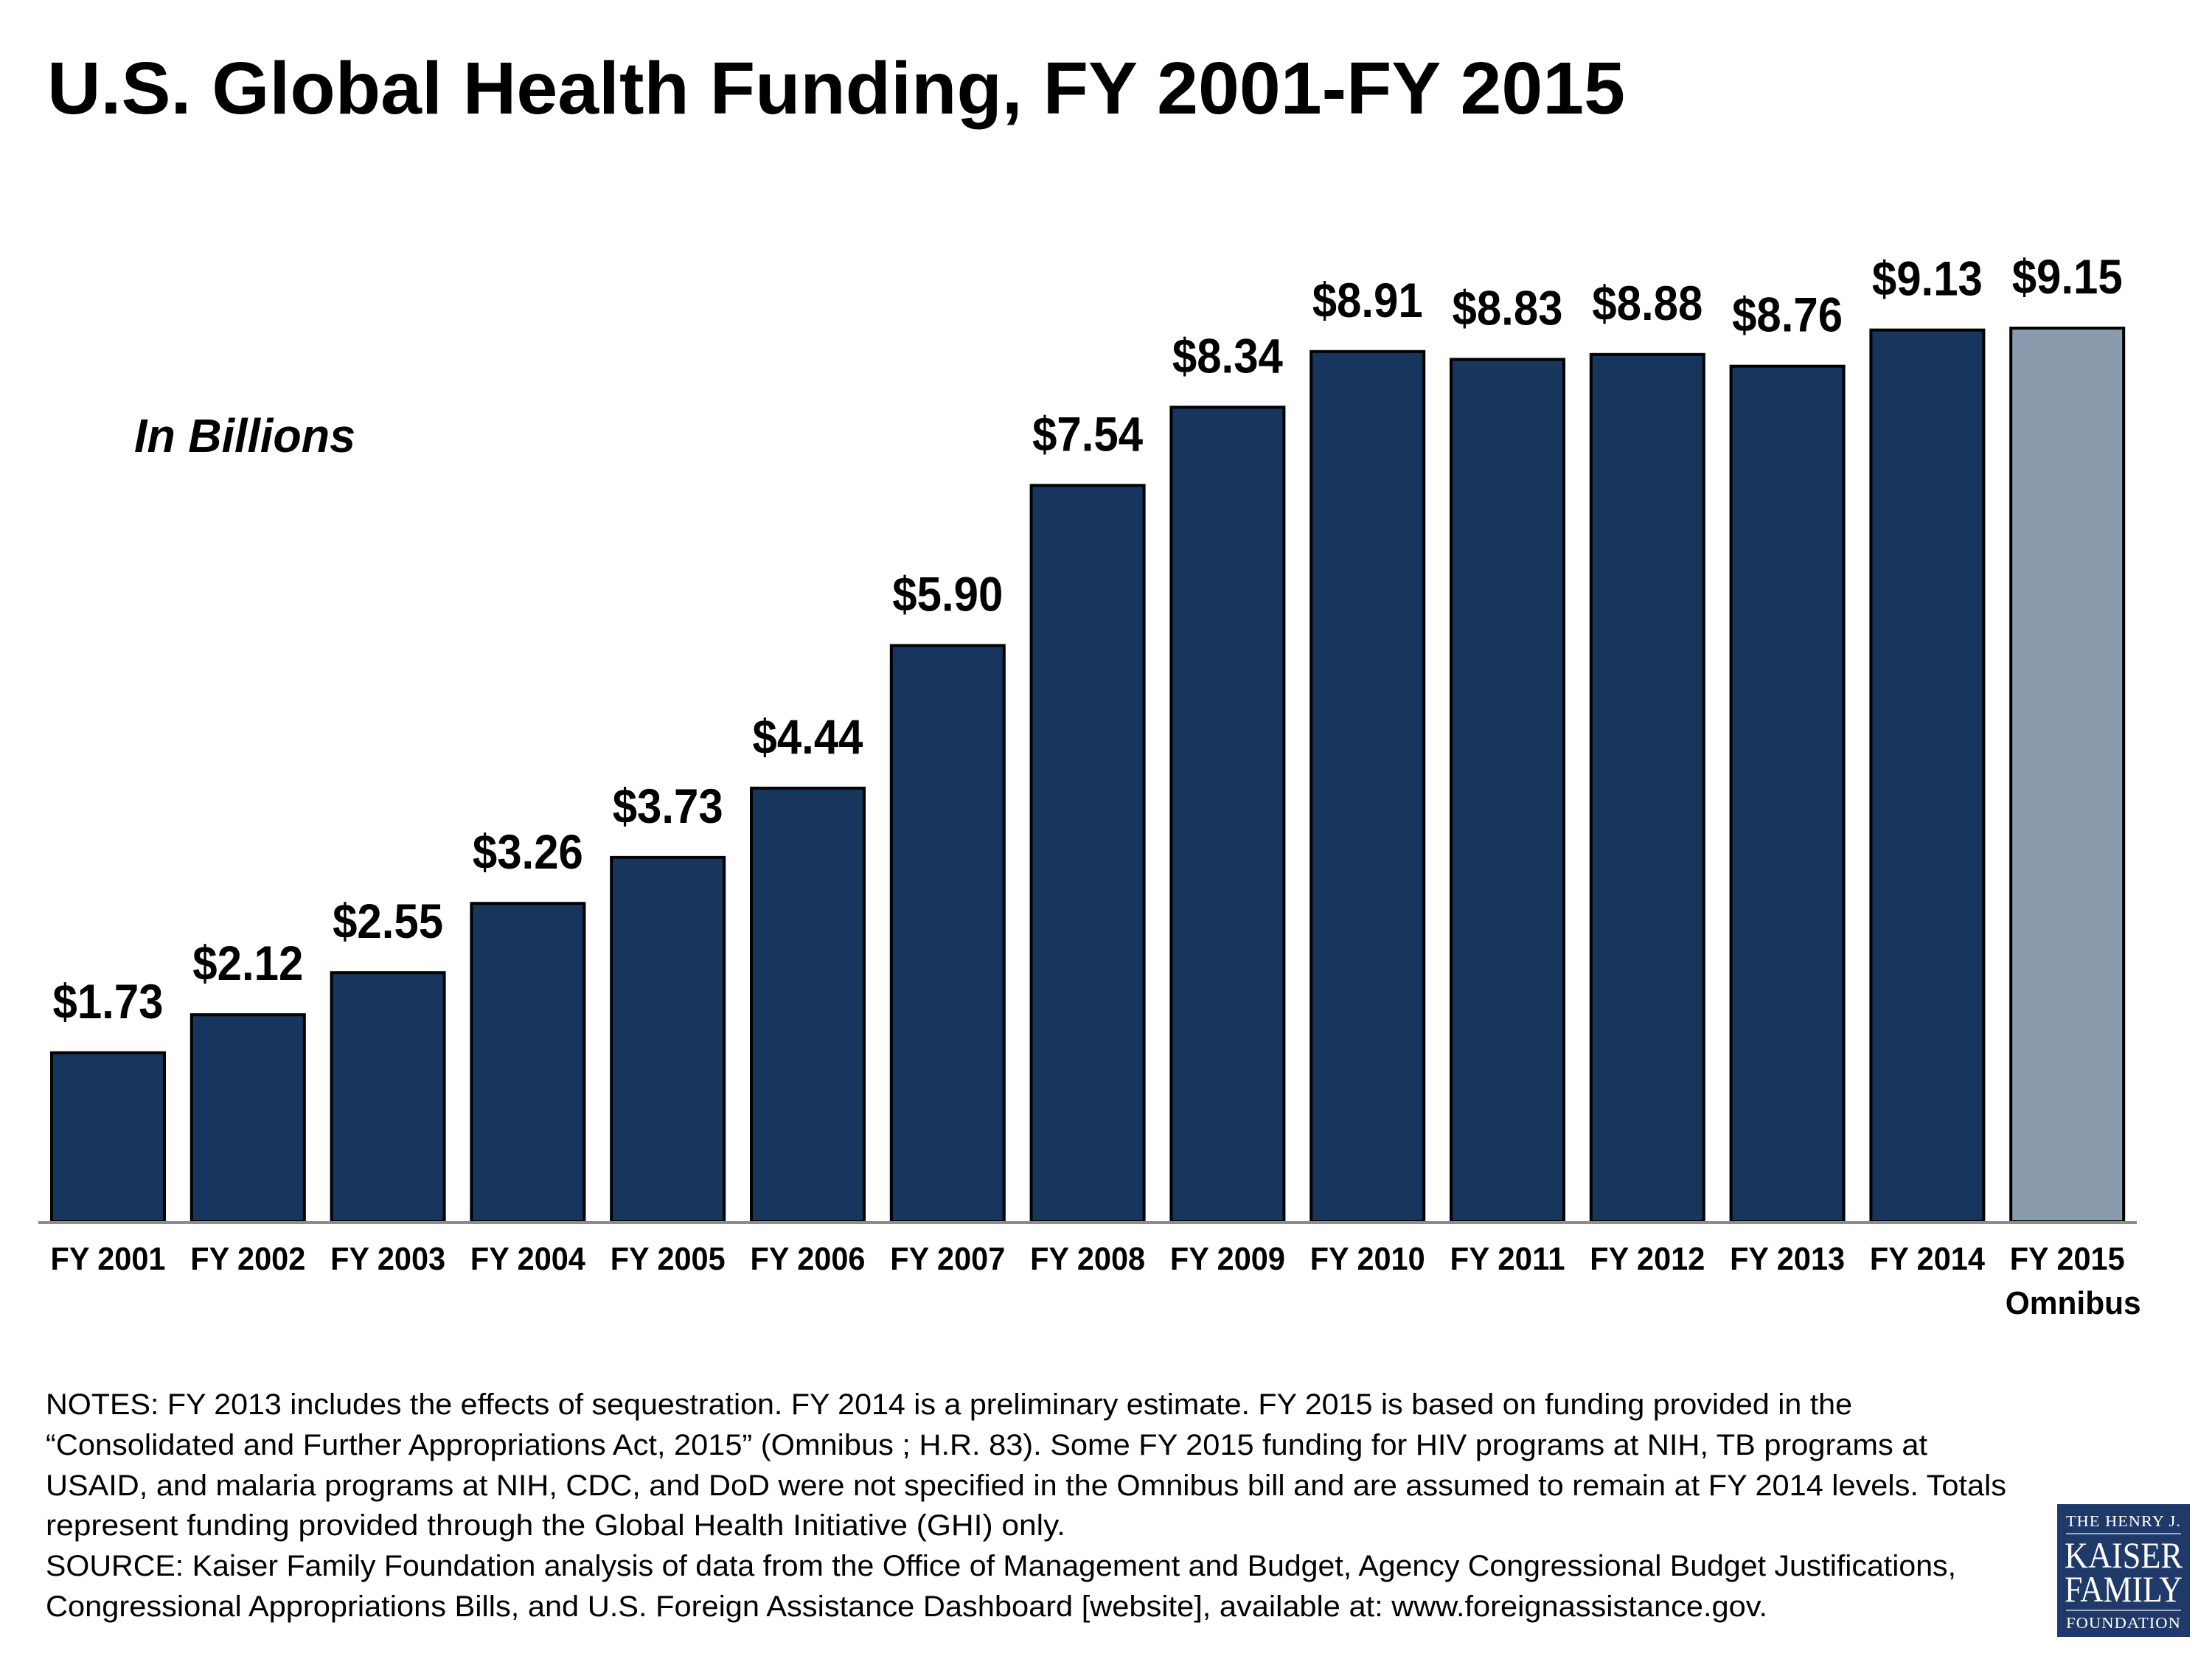 The image size is (2212, 1659). What do you see at coordinates (1927, 776) in the screenshot?
I see `bar-fy-2014` at bounding box center [1927, 776].